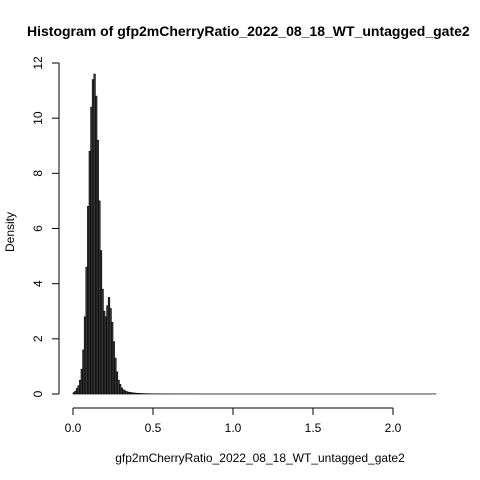  Describe the element at coordinates (313, 428) in the screenshot. I see `x-tick-label: 1.5` at that location.